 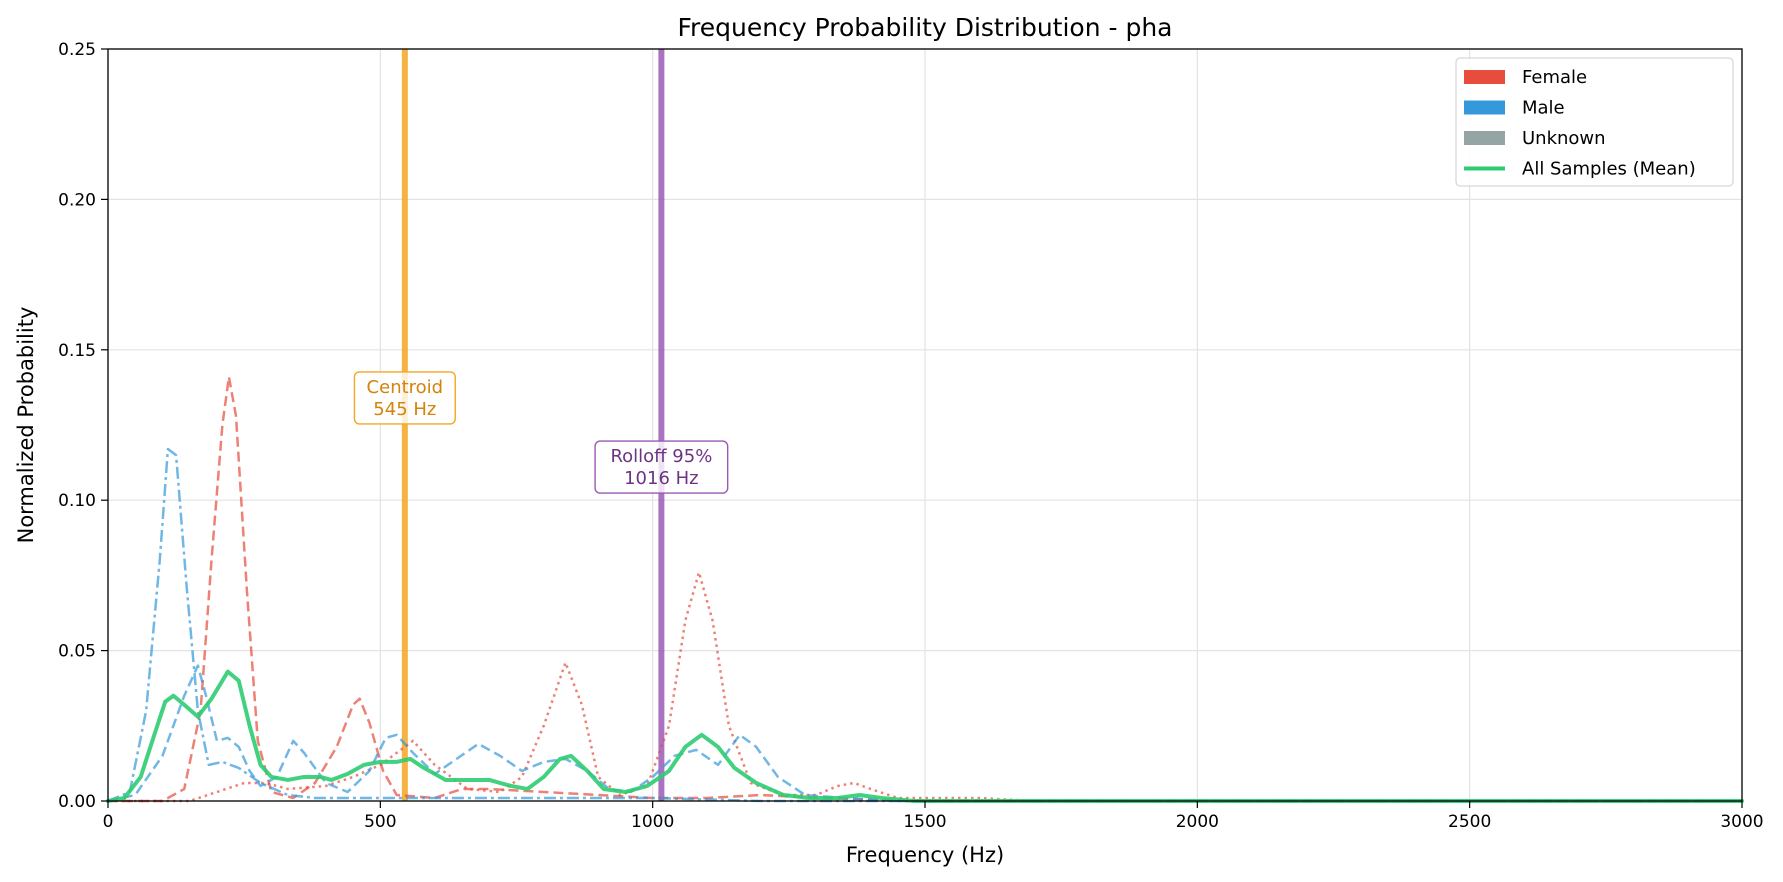 I want to click on legend-label: Male, so click(x=1543, y=108).